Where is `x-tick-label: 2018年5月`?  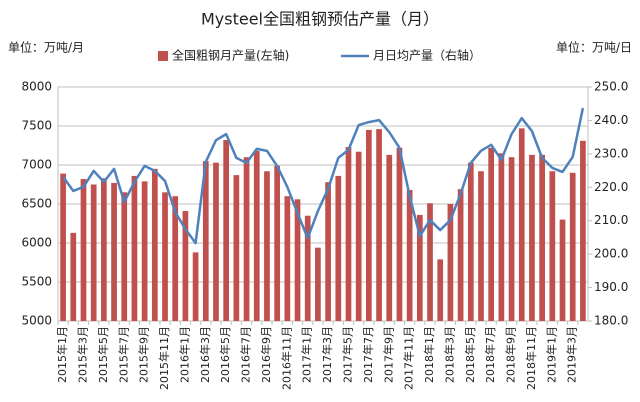 x-tick-label: 2018年5月 is located at coordinates (470, 354).